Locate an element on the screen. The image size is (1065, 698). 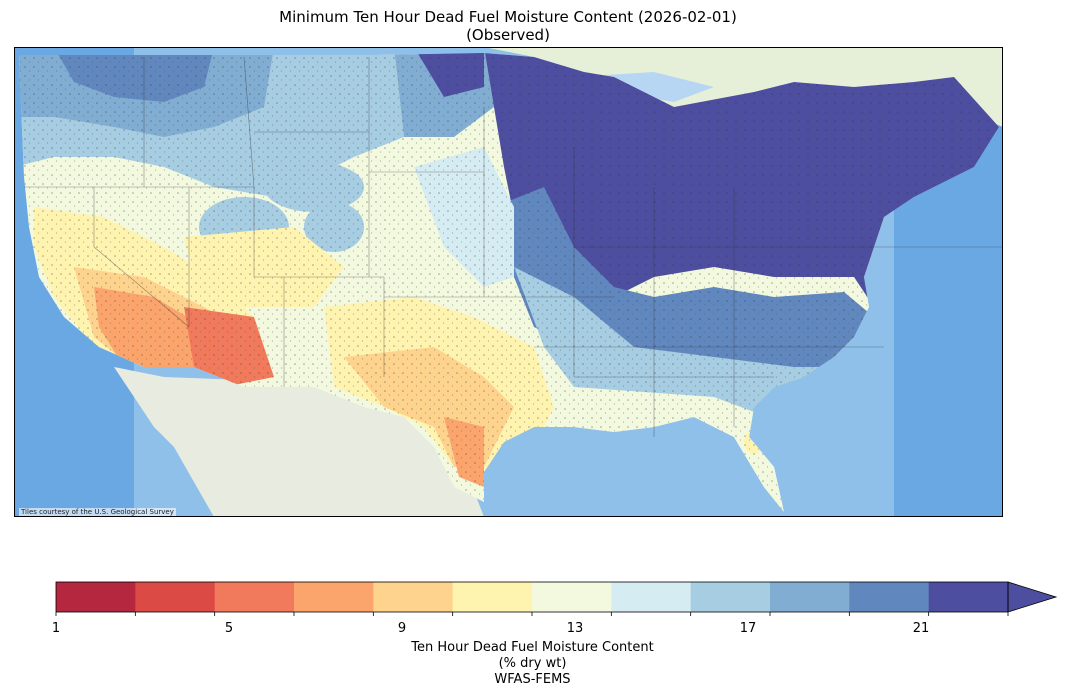
colorbar-source: WFAS-FEMS is located at coordinates (532, 679).